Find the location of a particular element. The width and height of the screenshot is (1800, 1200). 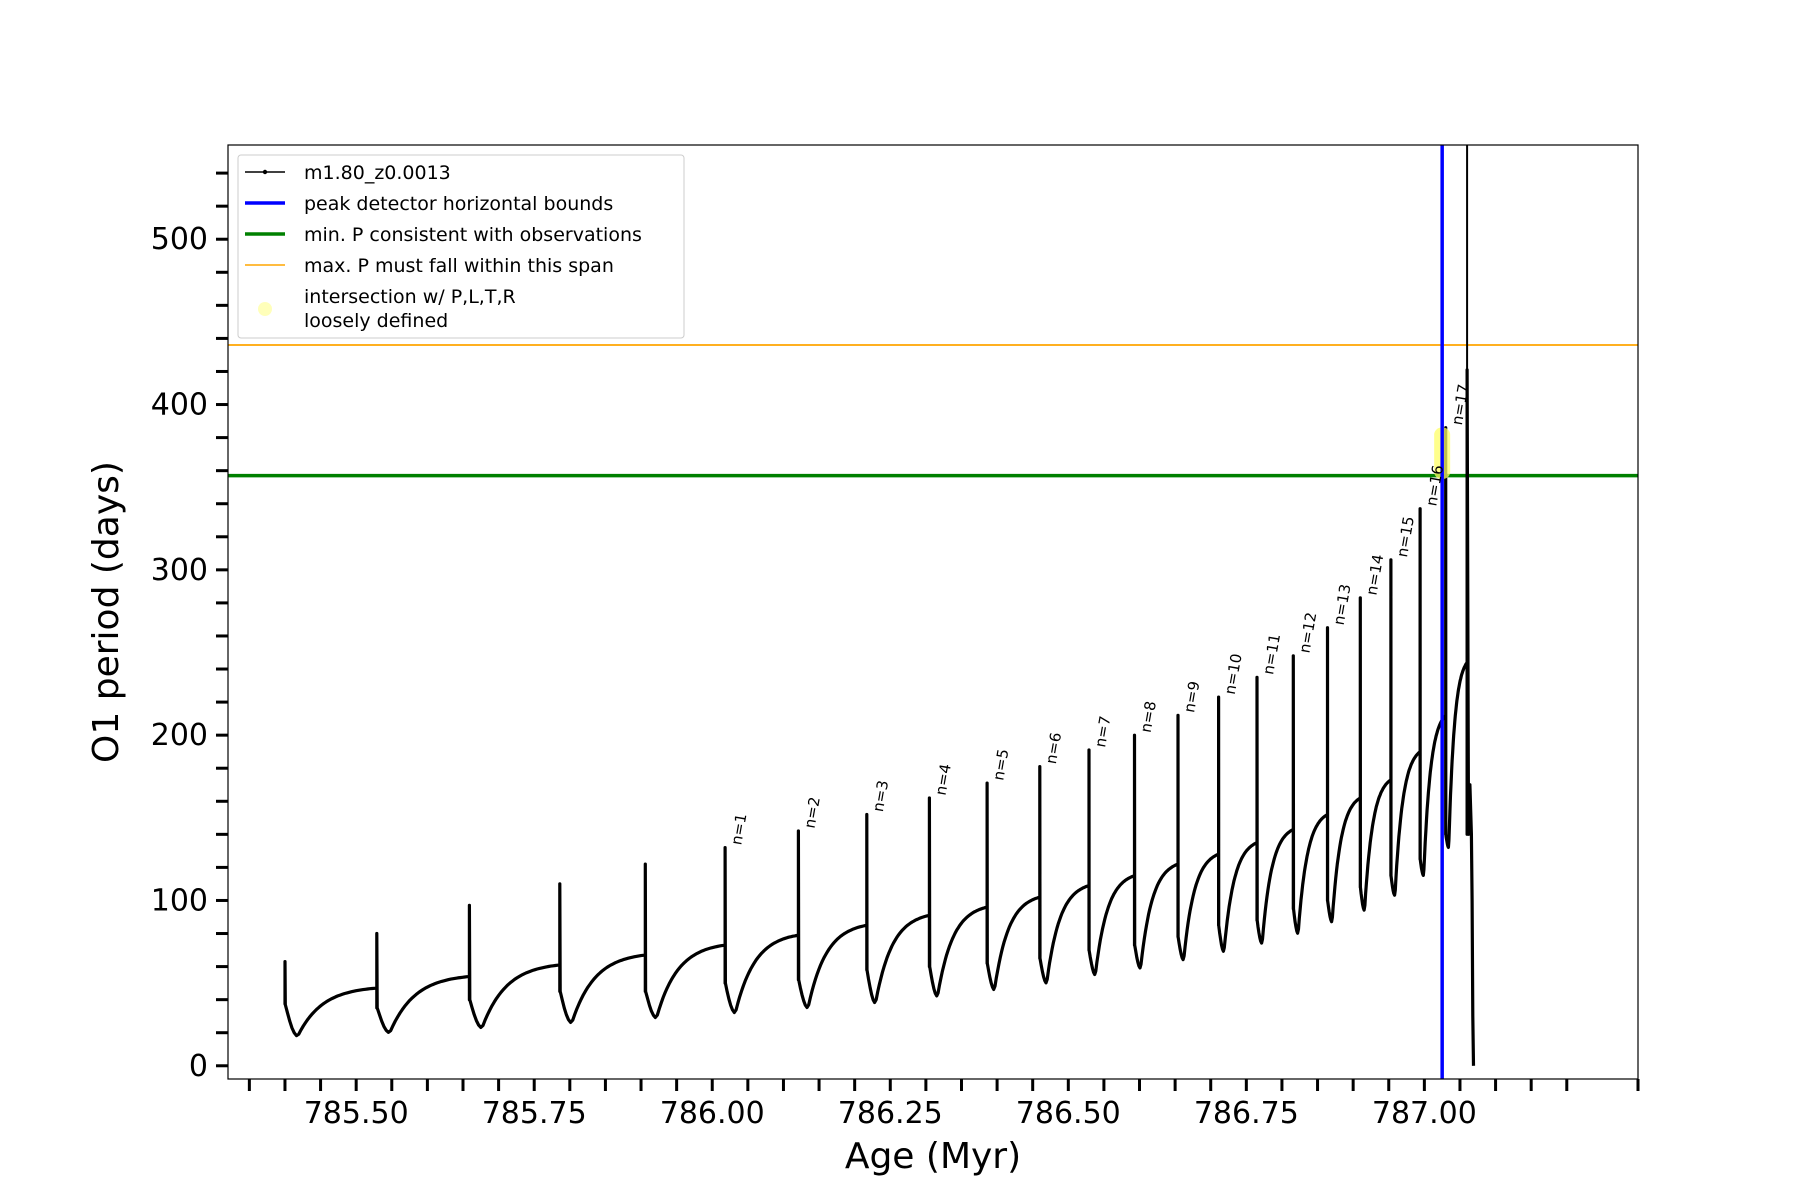

y-tick-label: 300 is located at coordinates (179, 570).